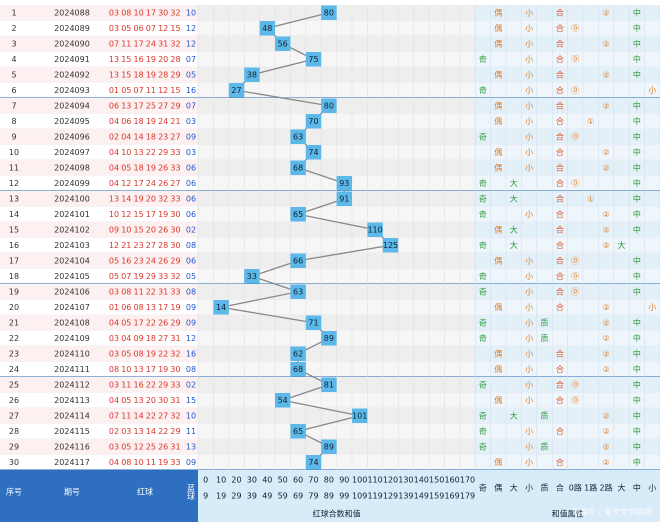 Image resolution: width=660 pixels, height=526 pixels. What do you see at coordinates (151, 245) in the screenshot?
I see `red-ball: 27` at bounding box center [151, 245].